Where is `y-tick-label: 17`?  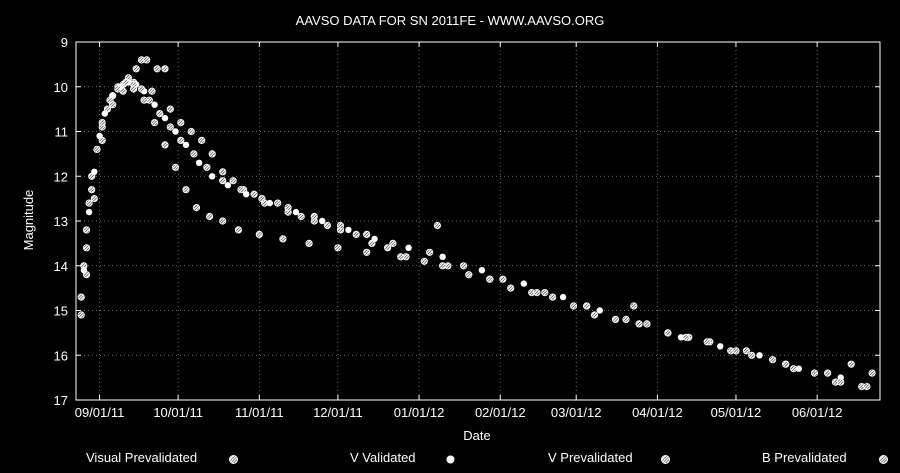
y-tick-label: 17 is located at coordinates (61, 400).